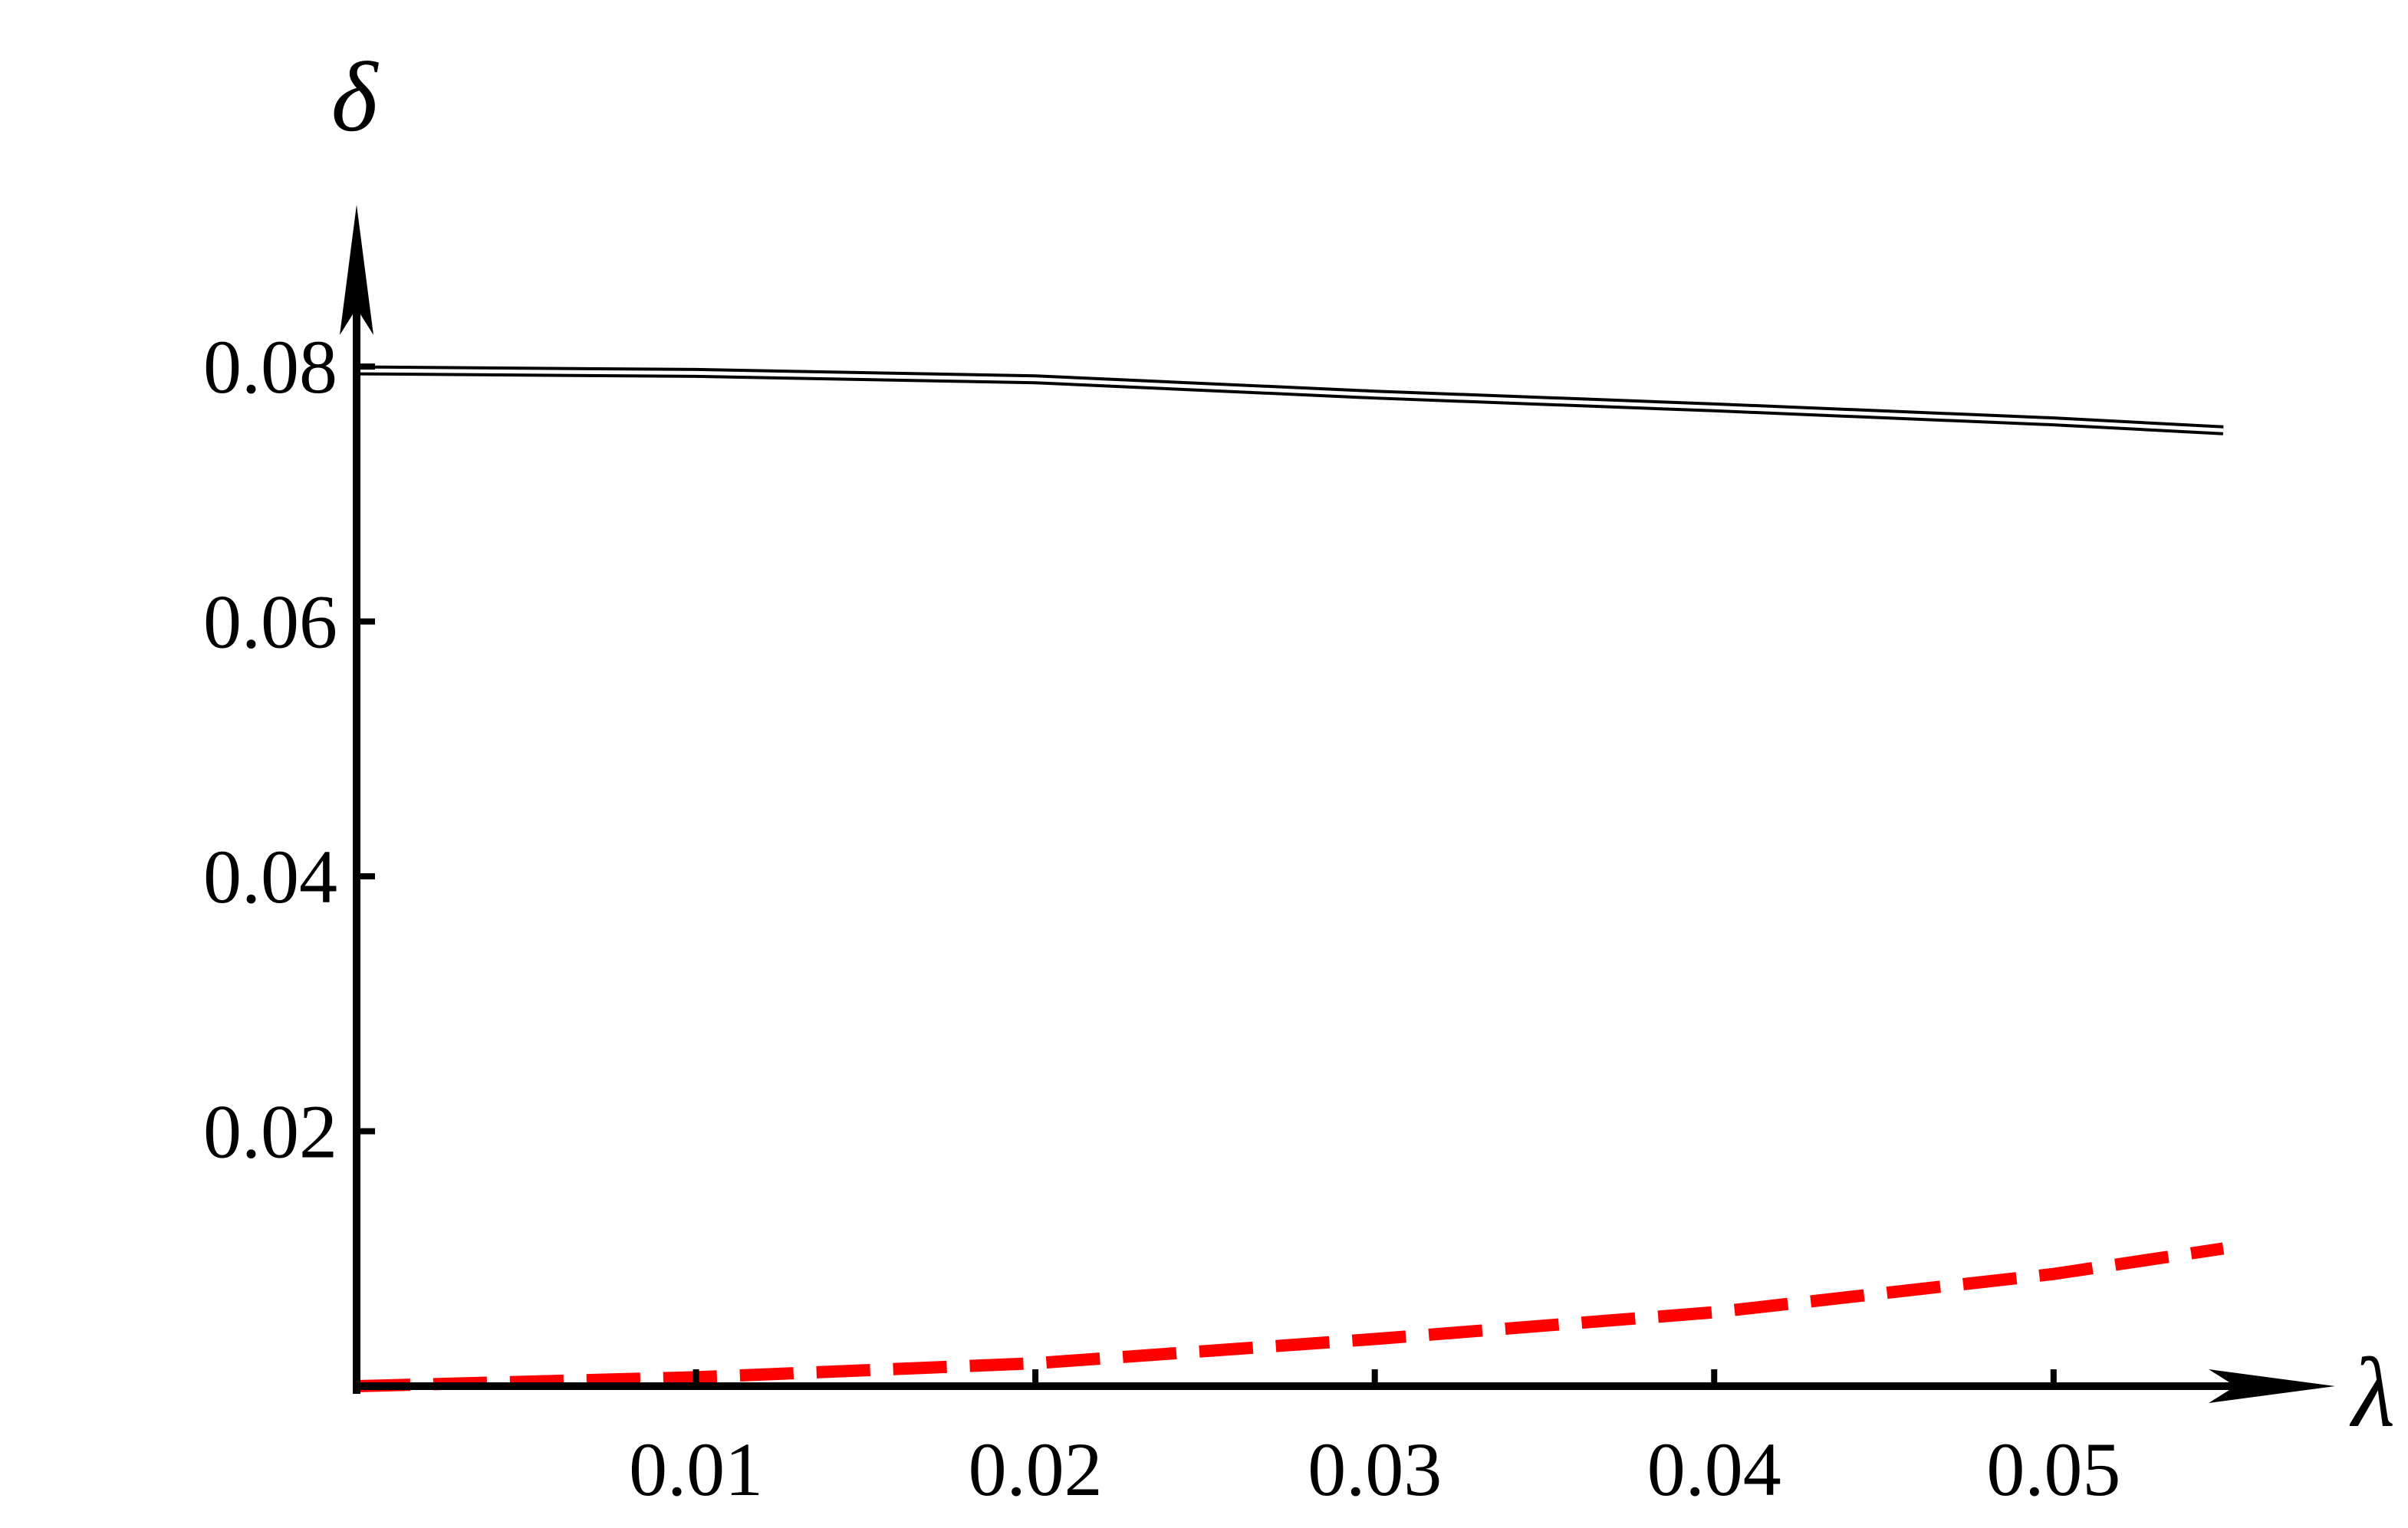 This screenshot has height=1528, width=2408. What do you see at coordinates (270, 366) in the screenshot?
I see `y-tick-label: 0.08` at bounding box center [270, 366].